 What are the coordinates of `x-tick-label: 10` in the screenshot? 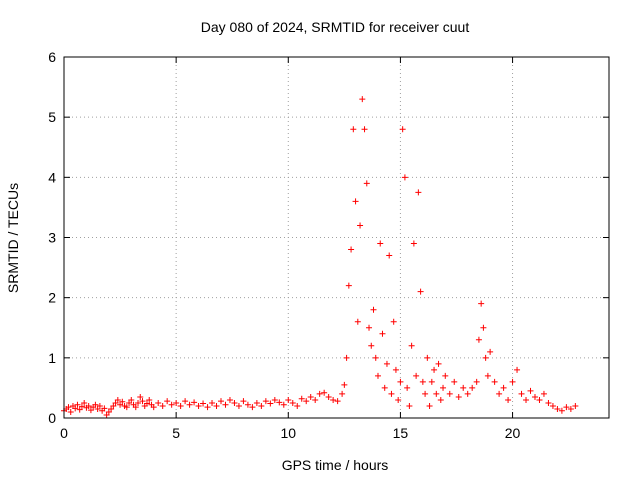 It's located at (288, 433).